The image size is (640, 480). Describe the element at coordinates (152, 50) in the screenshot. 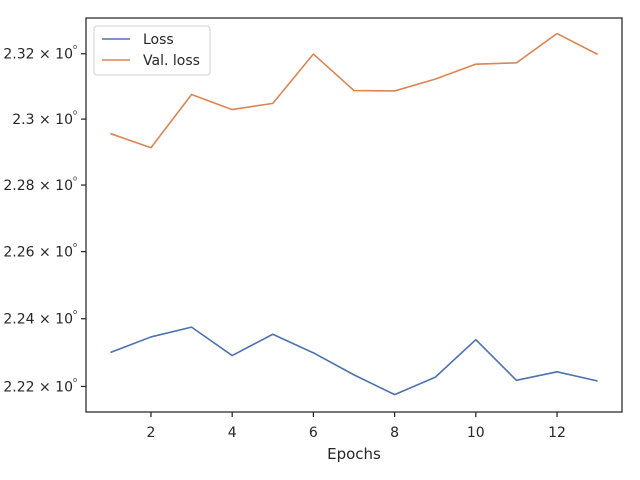

I see `legend: Loss Val. loss` at that location.